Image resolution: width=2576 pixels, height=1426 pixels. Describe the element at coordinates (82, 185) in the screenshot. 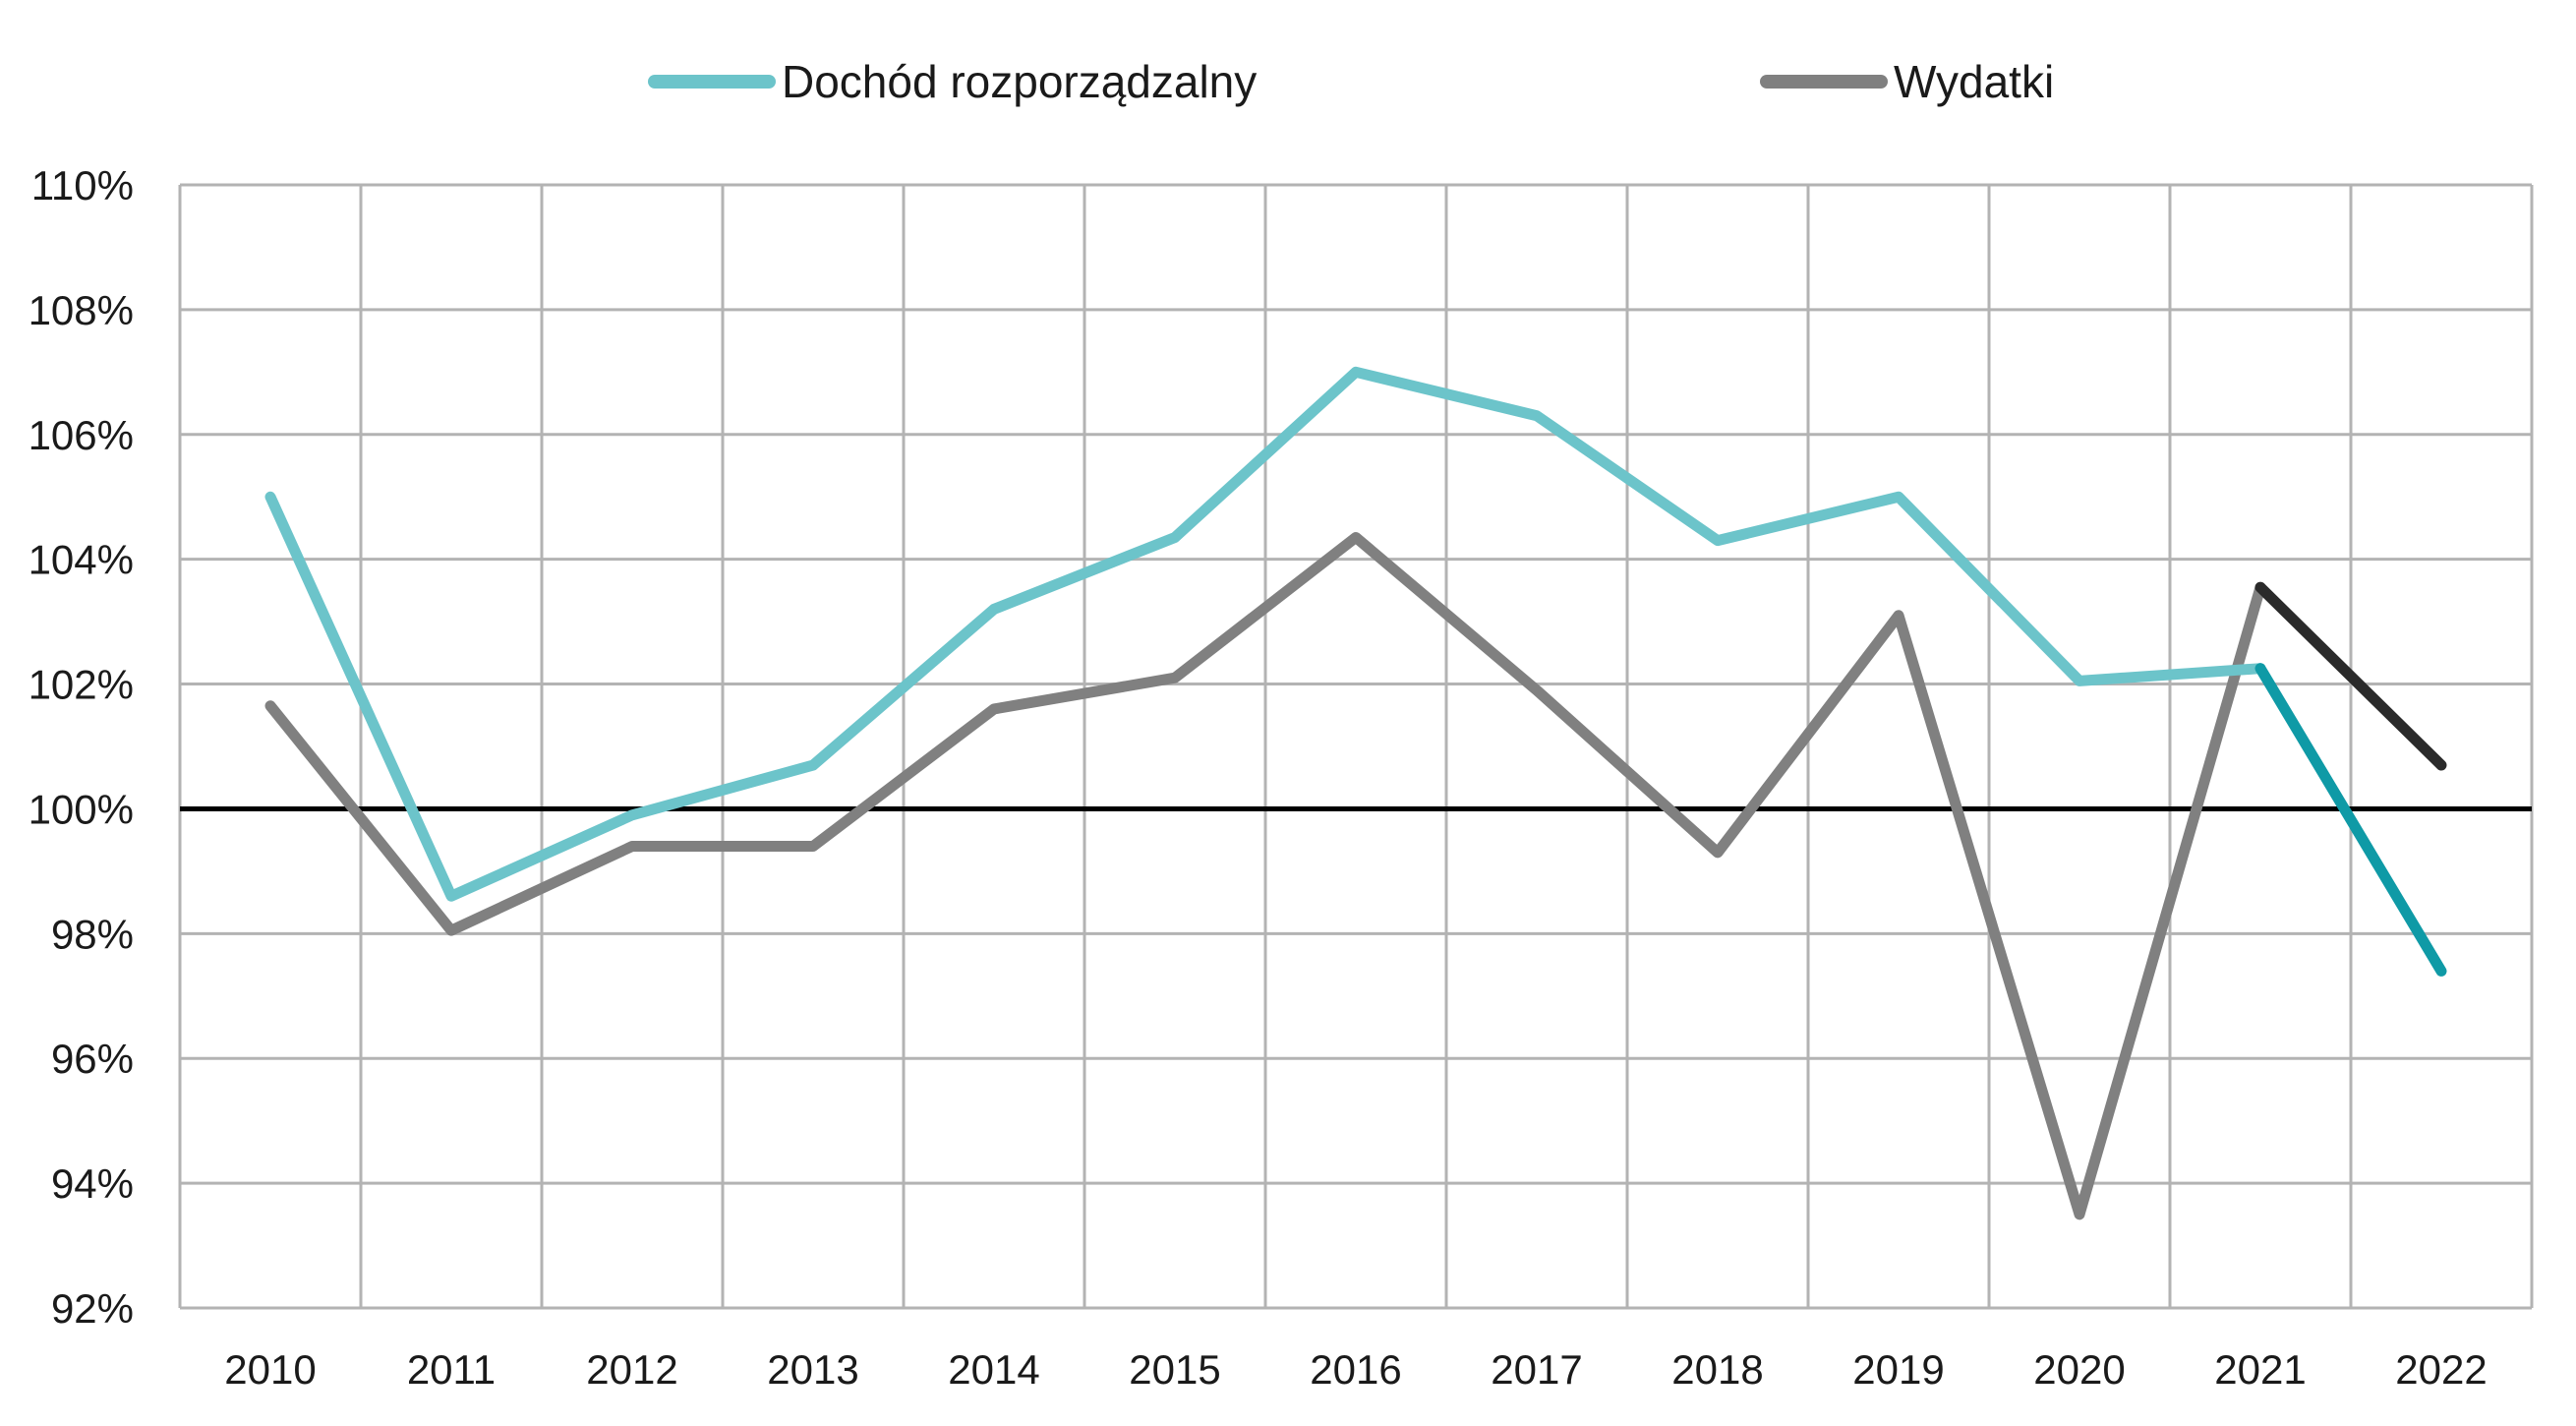

I see `y-tick-label: 110%` at that location.